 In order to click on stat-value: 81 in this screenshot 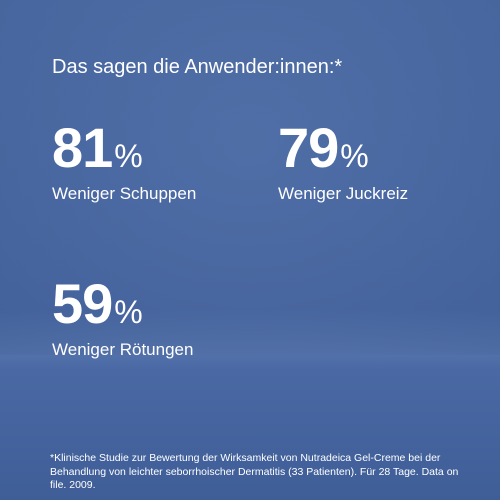, I will do `click(82, 147)`.